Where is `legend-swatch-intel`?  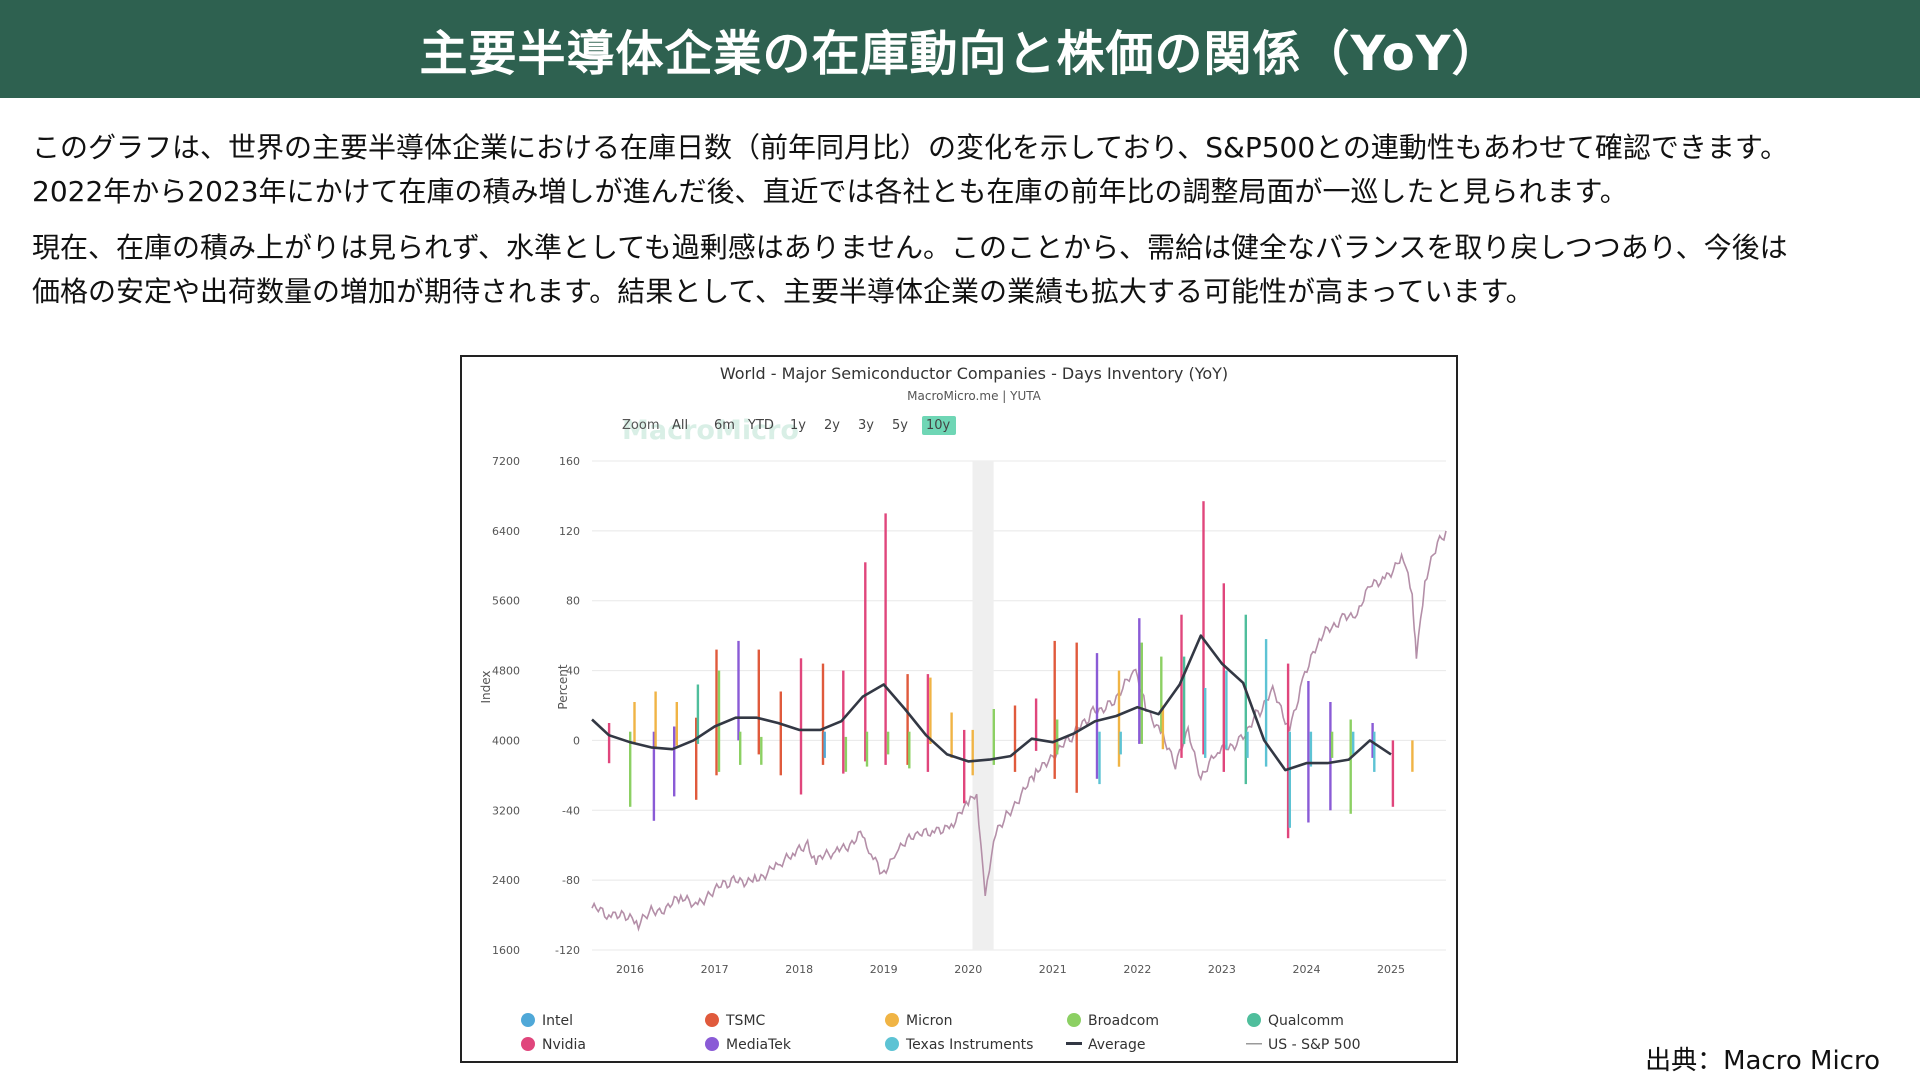 legend-swatch-intel is located at coordinates (528, 1020).